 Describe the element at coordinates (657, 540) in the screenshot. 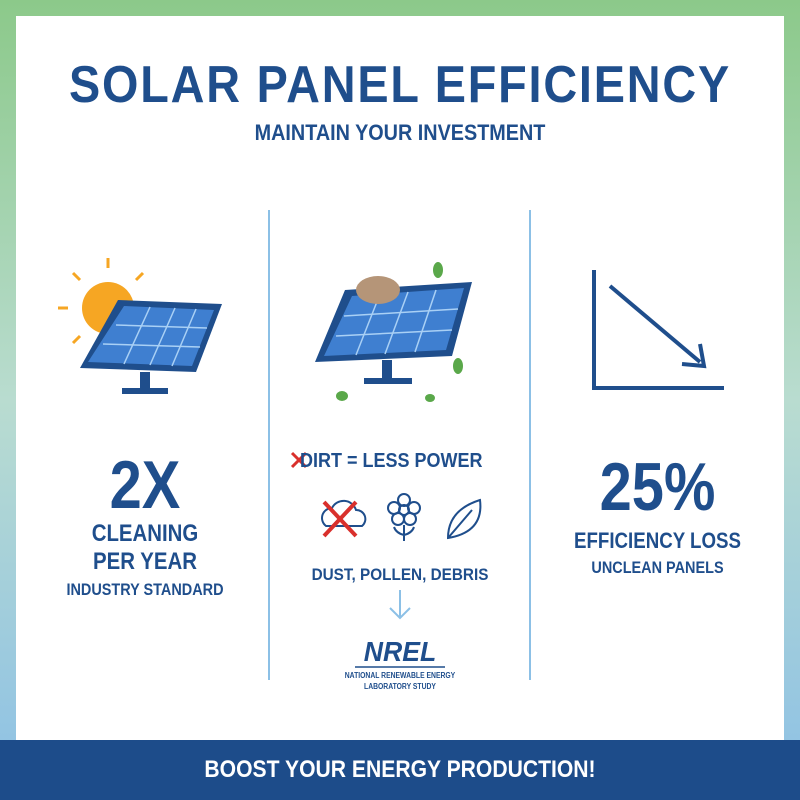

I see `stat-label: EFFICIENCY LOSS` at that location.